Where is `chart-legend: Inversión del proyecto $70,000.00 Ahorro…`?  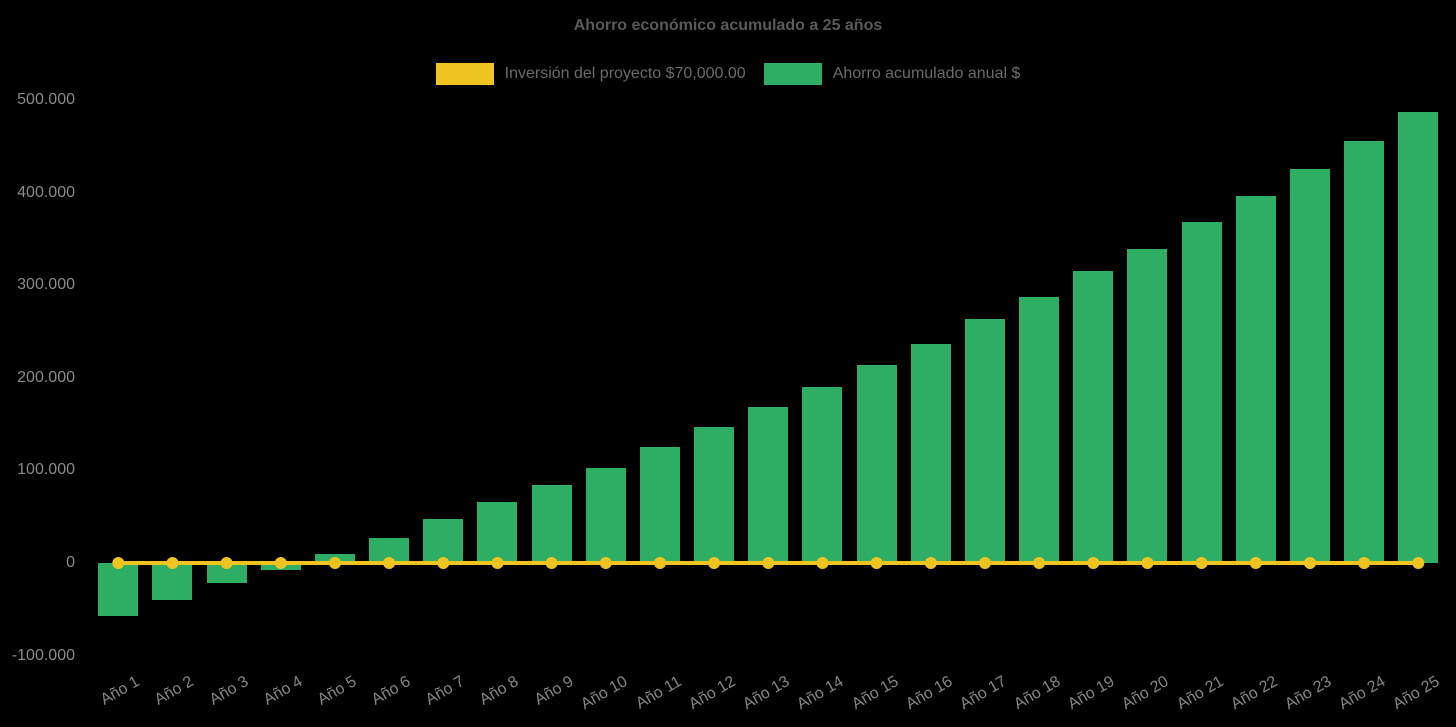
chart-legend: Inversión del proyecto $70,000.00 Ahorro… is located at coordinates (728, 74).